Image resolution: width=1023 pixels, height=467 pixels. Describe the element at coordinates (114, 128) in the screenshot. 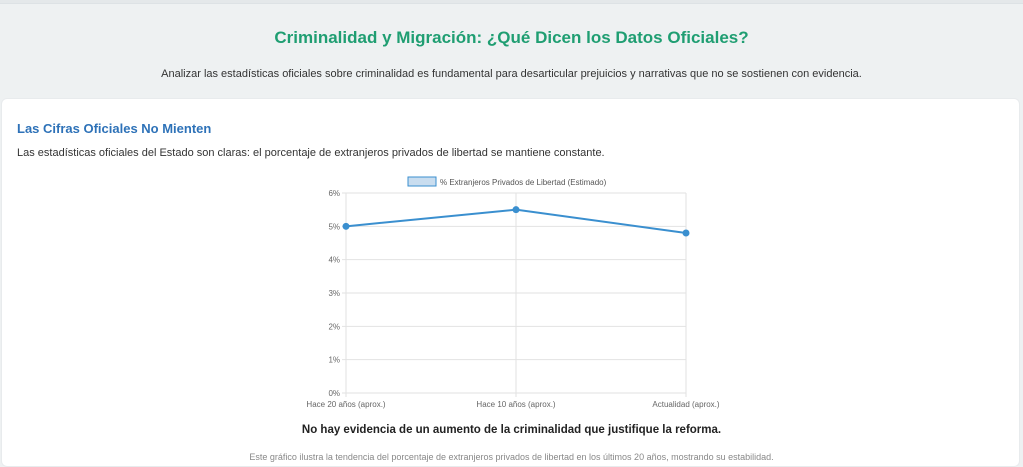

I see `section-title: Las Cifras Oficiales No Mienten` at that location.